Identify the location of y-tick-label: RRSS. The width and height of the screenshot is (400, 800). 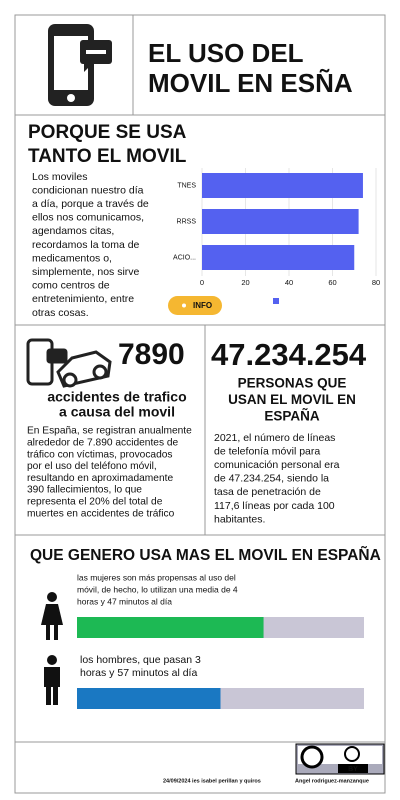
(187, 221).